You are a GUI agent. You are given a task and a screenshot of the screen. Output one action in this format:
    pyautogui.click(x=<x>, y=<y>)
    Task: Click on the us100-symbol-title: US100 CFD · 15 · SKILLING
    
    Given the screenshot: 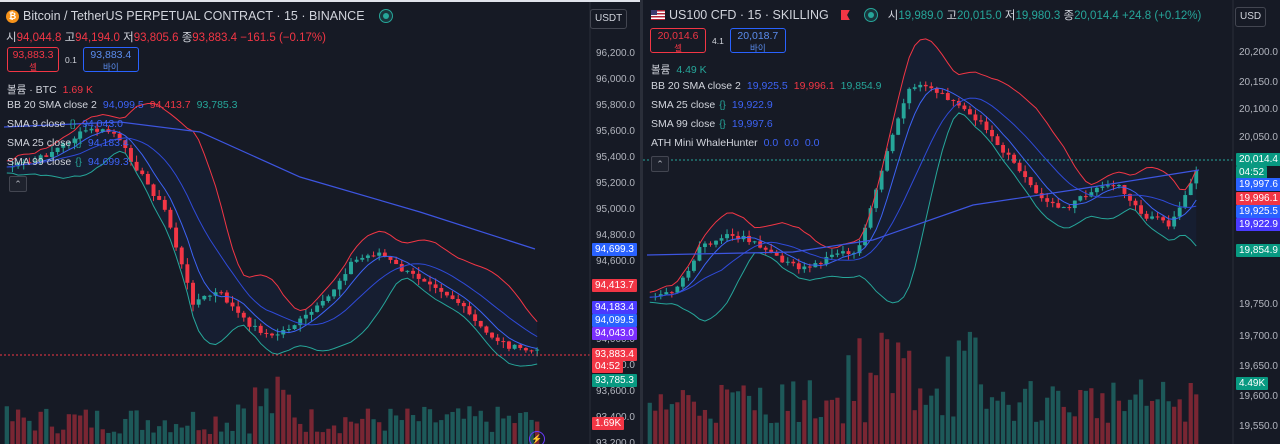 What is the action you would take?
    pyautogui.click(x=749, y=15)
    